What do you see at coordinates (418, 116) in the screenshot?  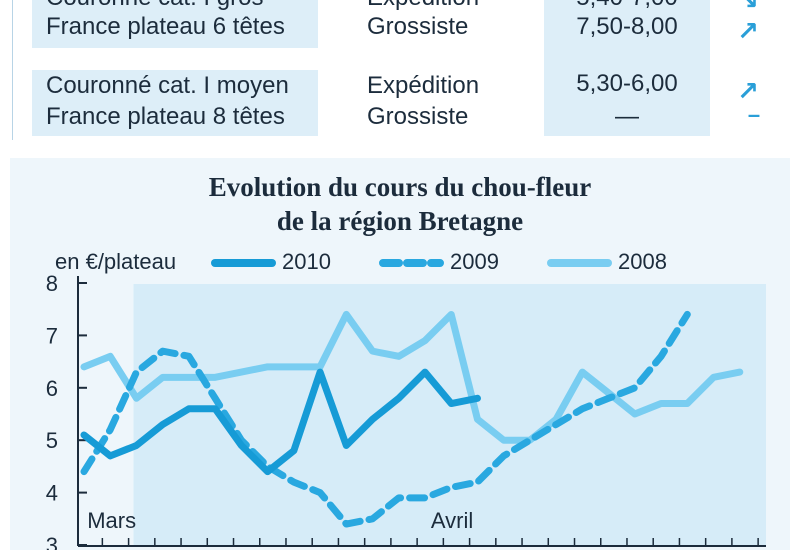 I see `table-row-3-stage: Grossiste` at bounding box center [418, 116].